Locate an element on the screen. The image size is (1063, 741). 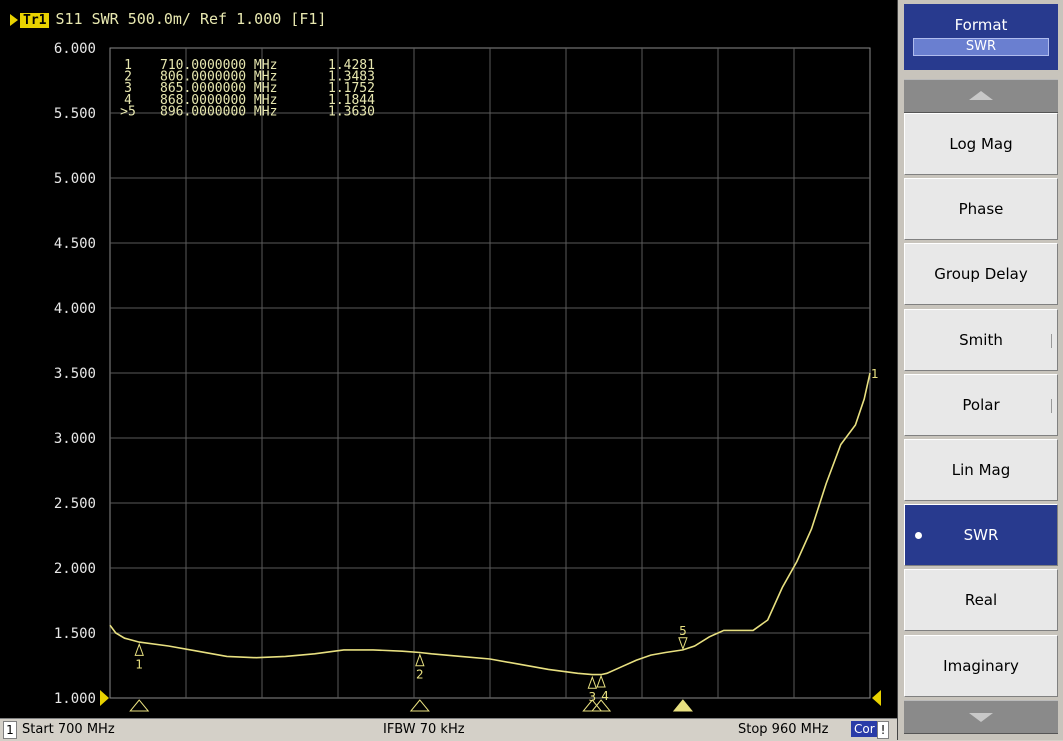
marker-frequency: 710.0000000 MHz is located at coordinates (218, 65).